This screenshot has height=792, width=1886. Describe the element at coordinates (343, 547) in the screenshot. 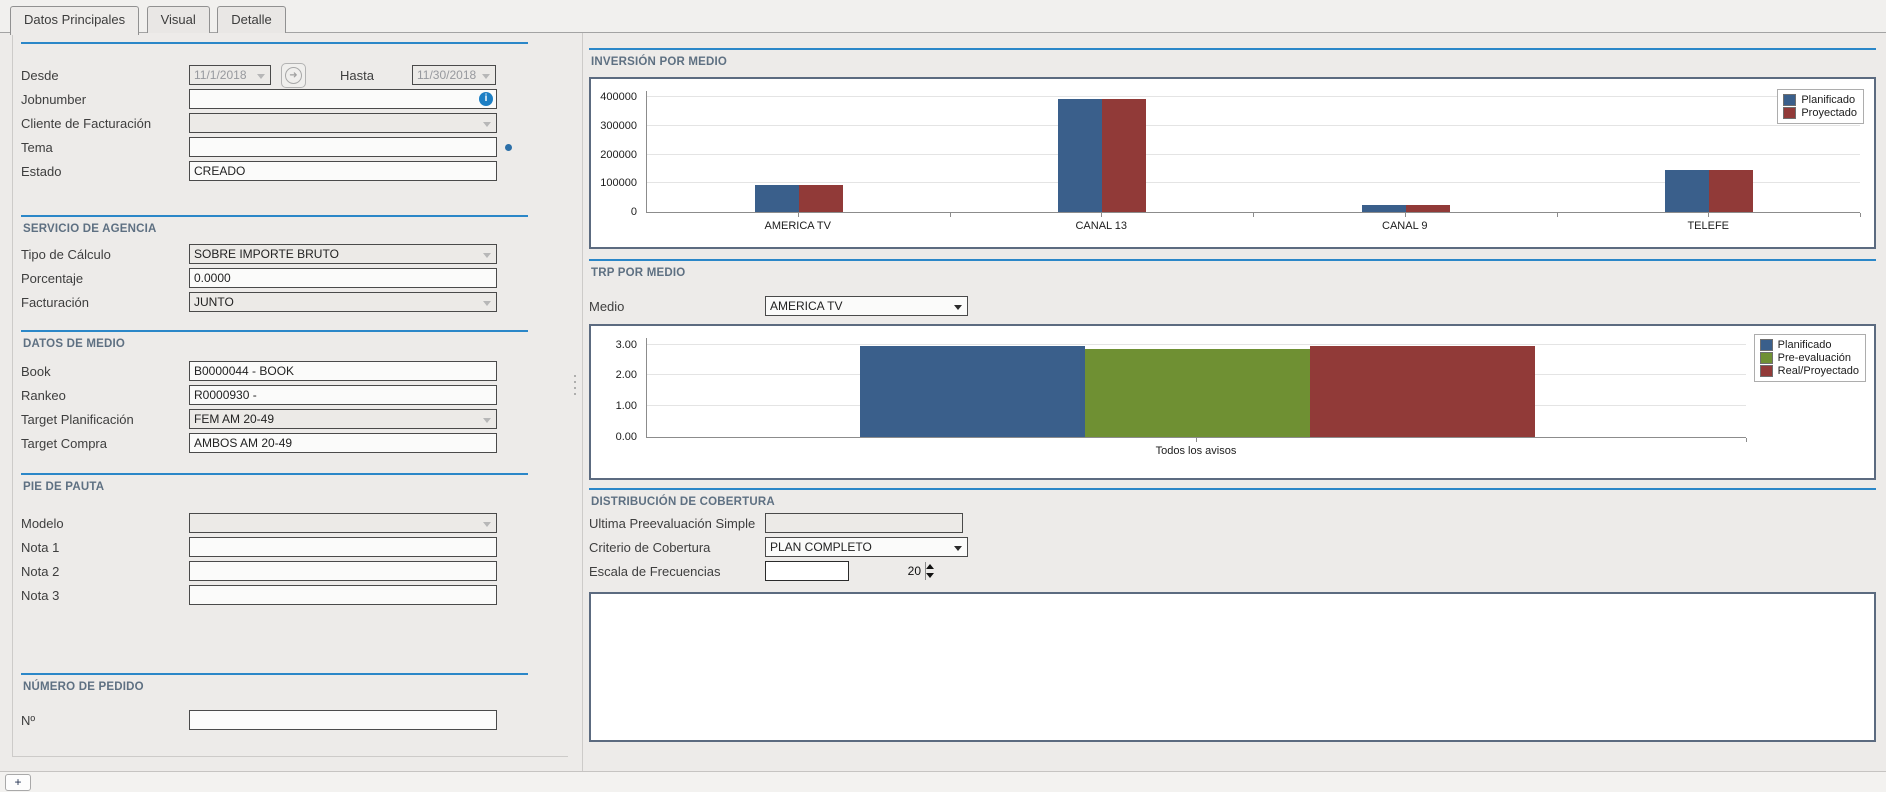

I see `nota1-input` at that location.